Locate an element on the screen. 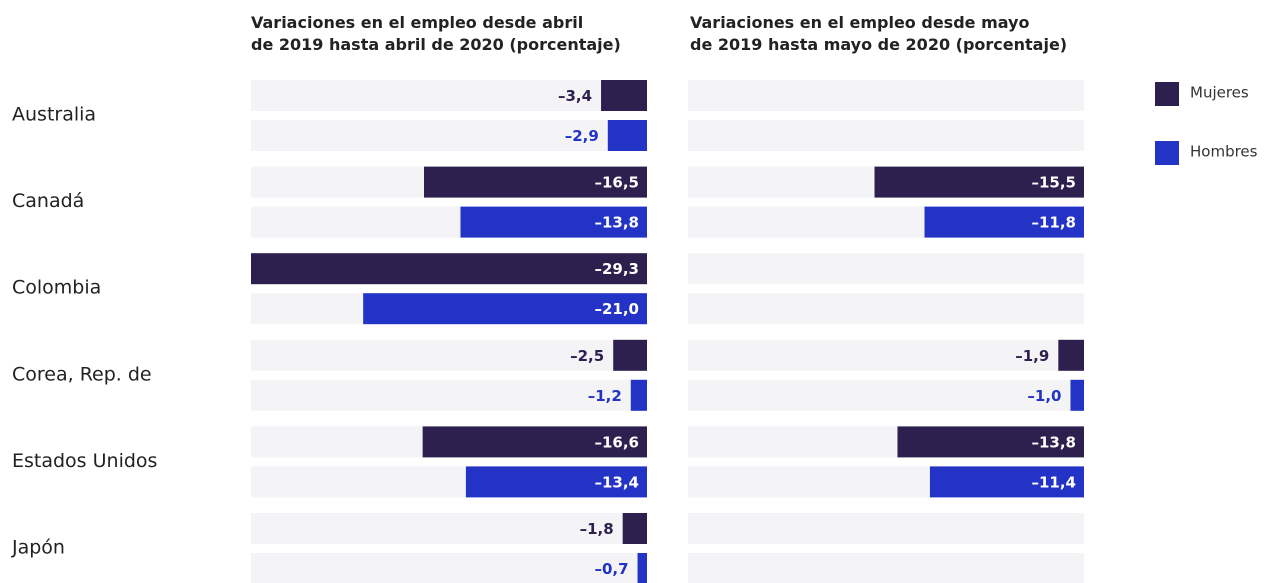  category-label: Canadá is located at coordinates (48, 201).